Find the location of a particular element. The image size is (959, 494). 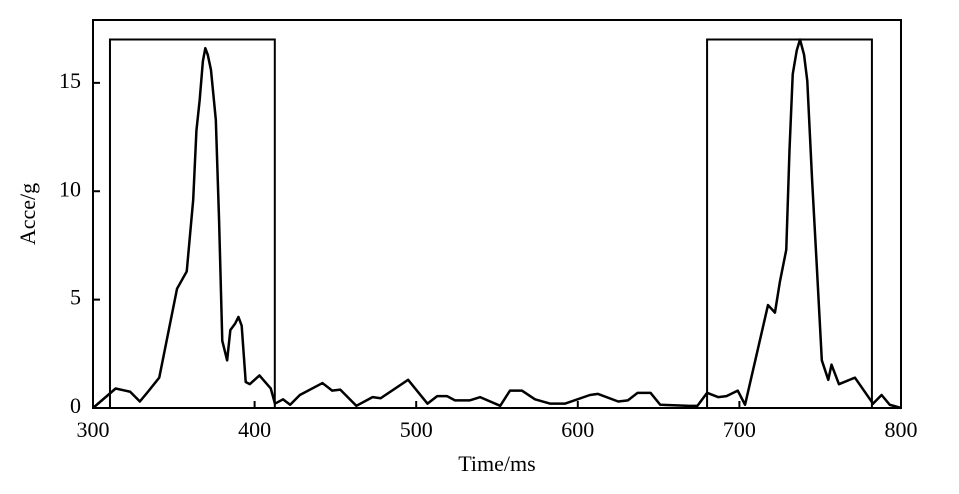

y-axis-label: Acce/g is located at coordinates (27, 214).